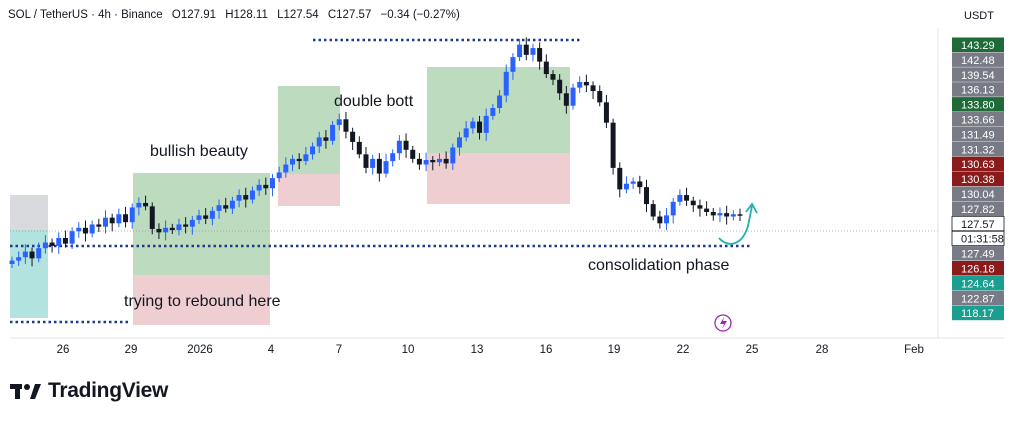  Describe the element at coordinates (735, 225) in the screenshot. I see `projection-arrow` at that location.